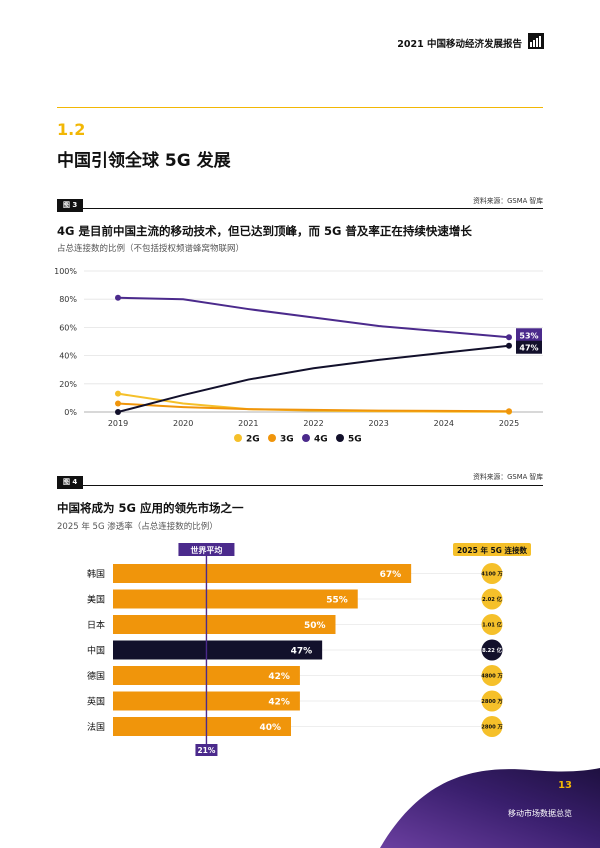  I want to click on bar-value-label: 67%, so click(391, 575).